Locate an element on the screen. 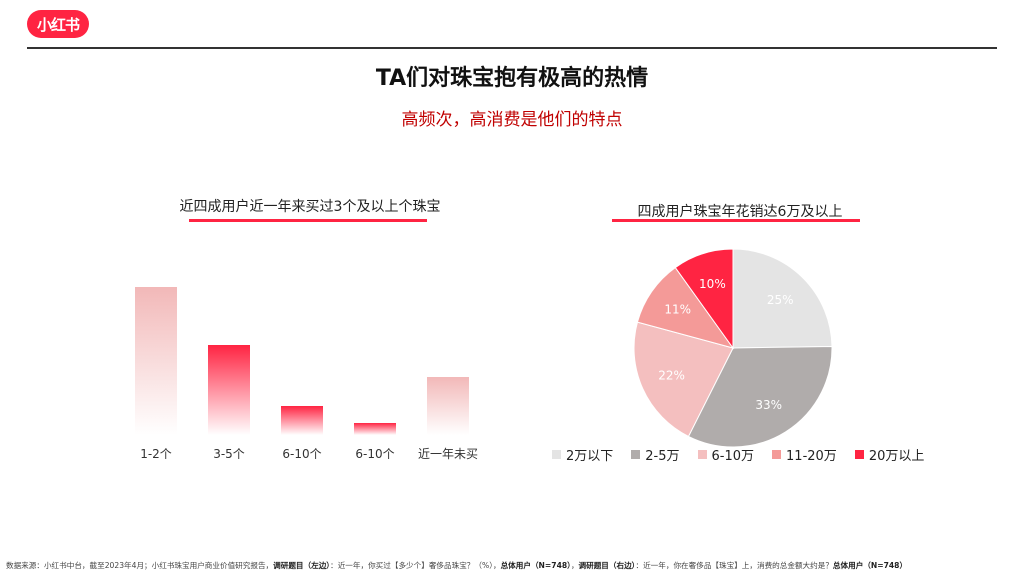  footnote-base2: 总体用户（N=748） is located at coordinates (870, 565).